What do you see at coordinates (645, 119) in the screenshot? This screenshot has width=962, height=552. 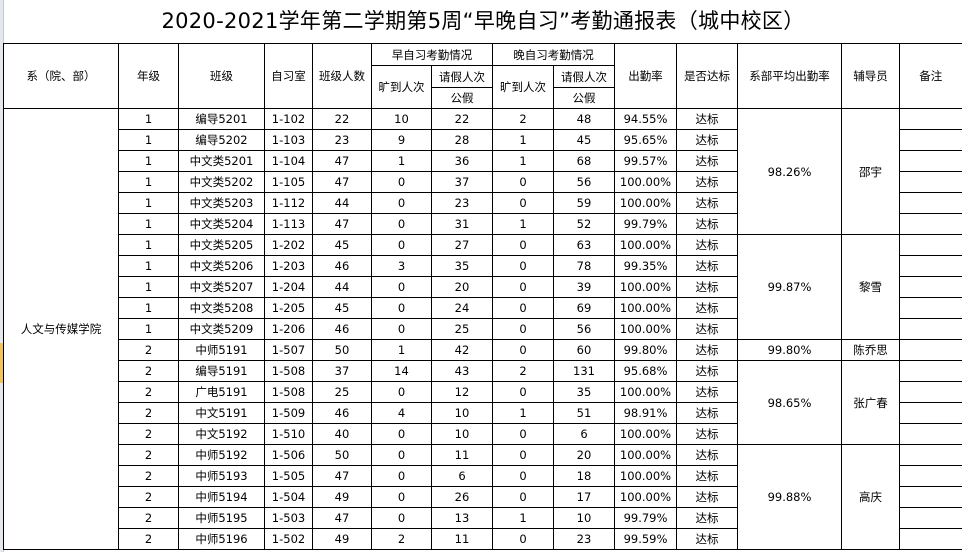 I see `rate-cell: 94.55%` at bounding box center [645, 119].